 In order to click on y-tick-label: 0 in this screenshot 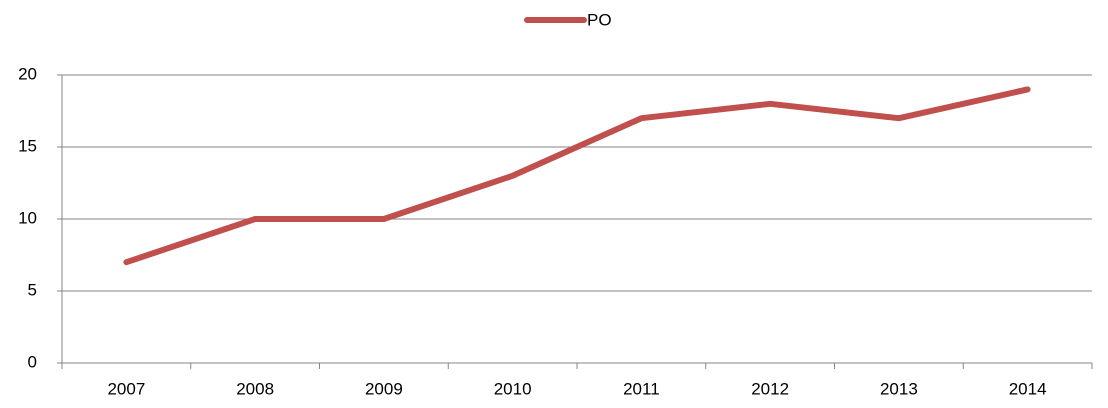, I will do `click(32, 361)`.